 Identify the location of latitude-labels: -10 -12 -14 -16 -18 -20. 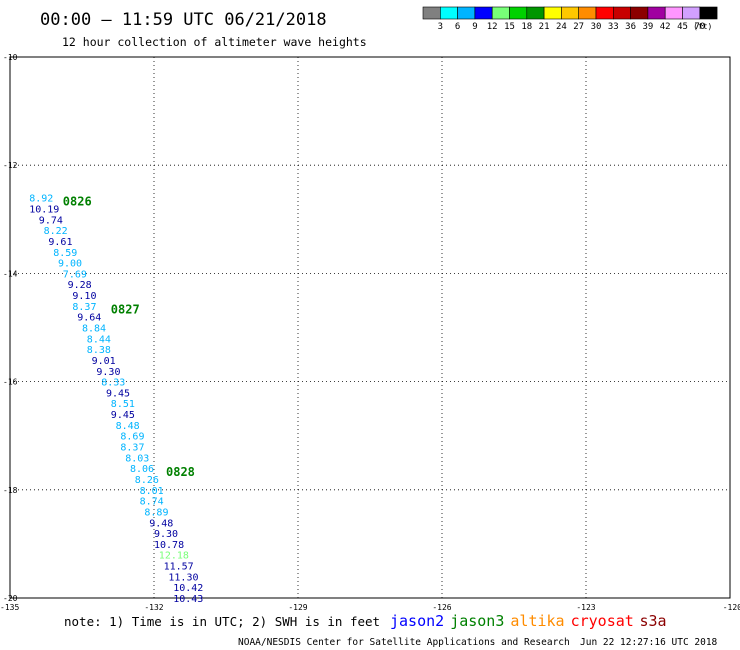
(10, 328).